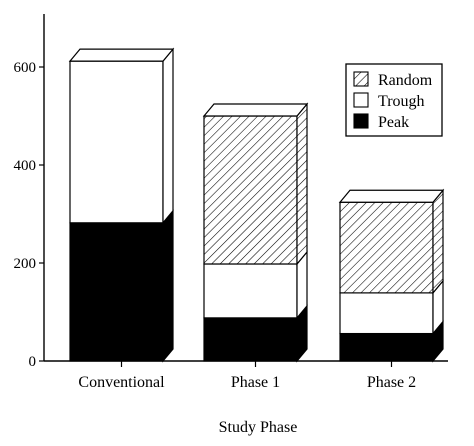 This screenshot has width=474, height=446. I want to click on bar-side-trough, so click(168, 136).